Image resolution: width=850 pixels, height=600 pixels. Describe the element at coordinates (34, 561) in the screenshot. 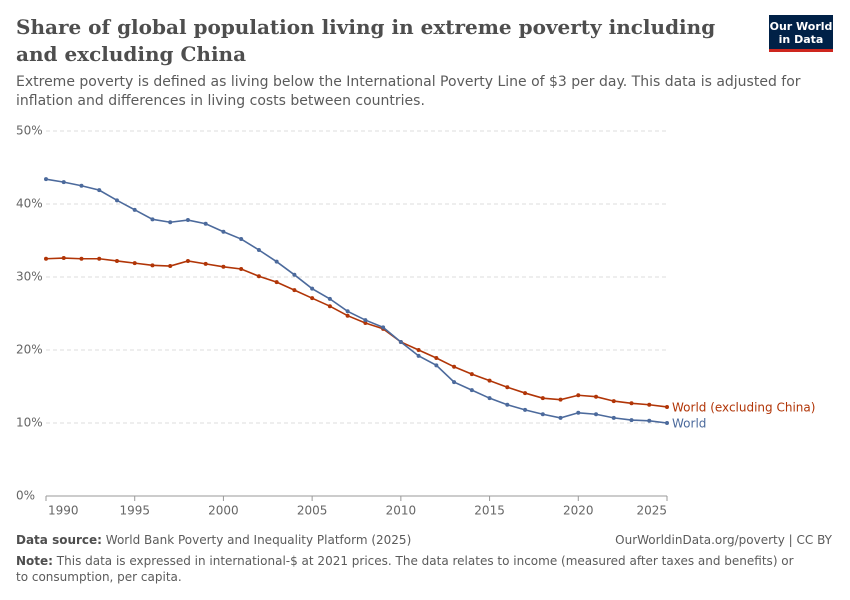

I see `note-label: Note:` at that location.